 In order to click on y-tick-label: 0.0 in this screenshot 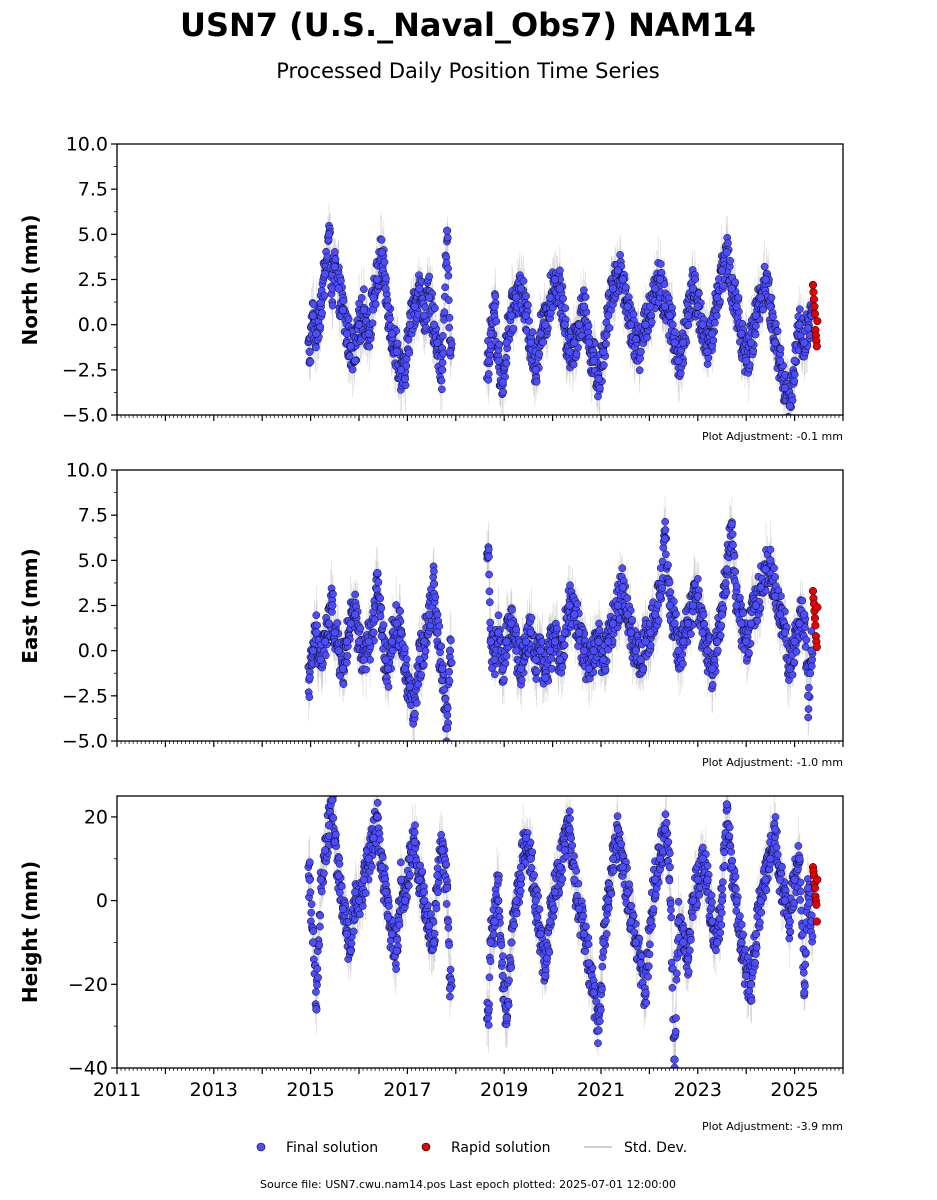, I will do `click(93, 325)`.